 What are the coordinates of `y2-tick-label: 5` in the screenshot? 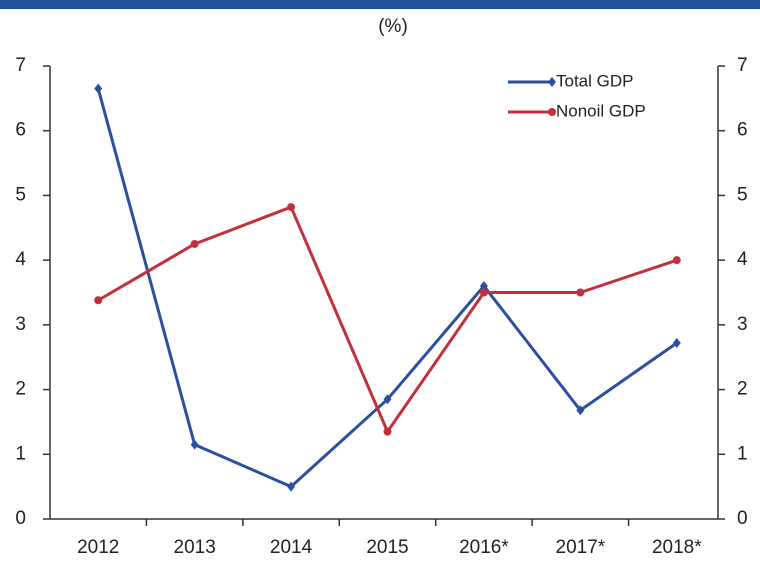 It's located at (742, 194).